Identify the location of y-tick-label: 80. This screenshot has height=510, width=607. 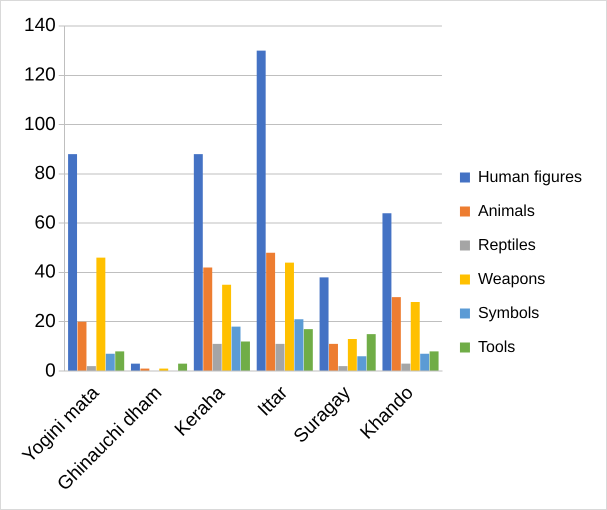
(45, 173).